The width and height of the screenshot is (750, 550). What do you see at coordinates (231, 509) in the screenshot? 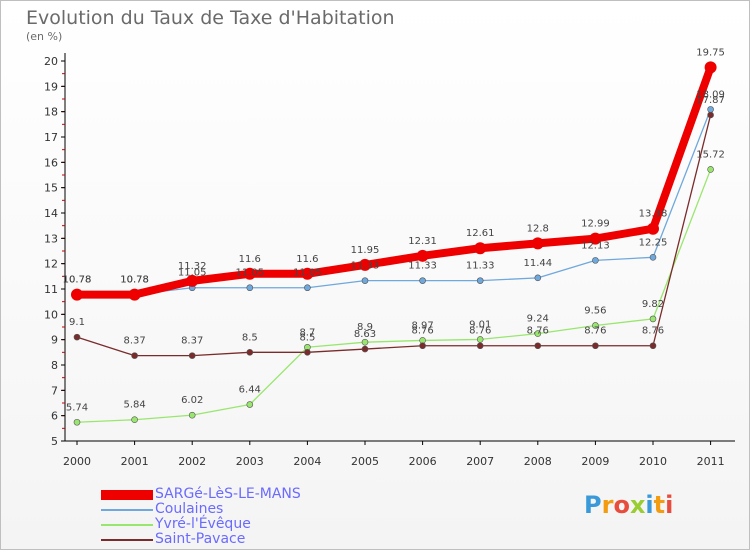
I see `legend-item-coulaines: Coulaines` at bounding box center [231, 509].